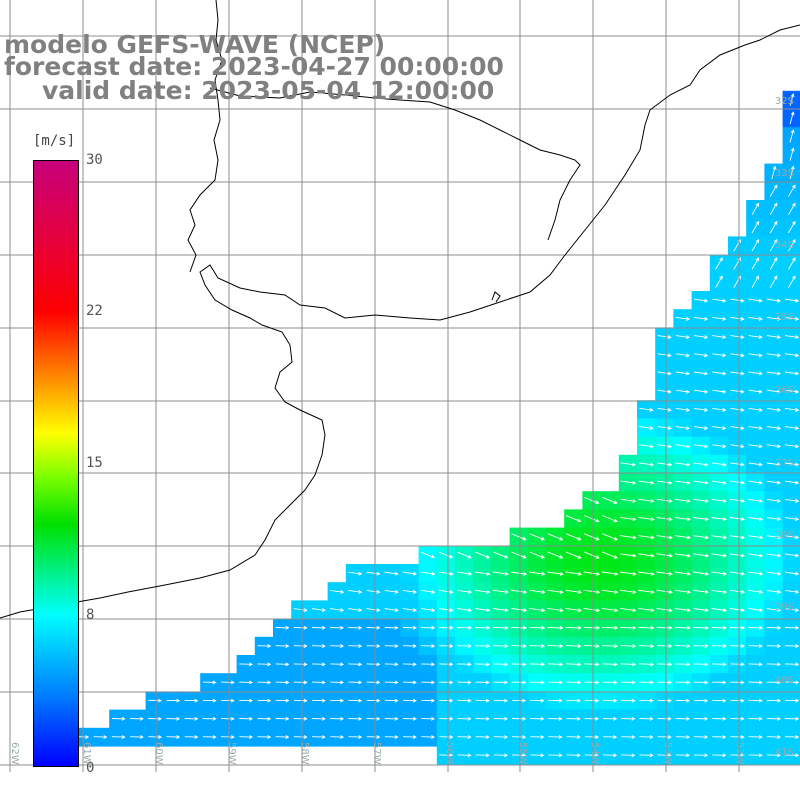 This screenshot has width=800, height=800. What do you see at coordinates (304, 753) in the screenshot?
I see `lon-label: 58W` at bounding box center [304, 753].